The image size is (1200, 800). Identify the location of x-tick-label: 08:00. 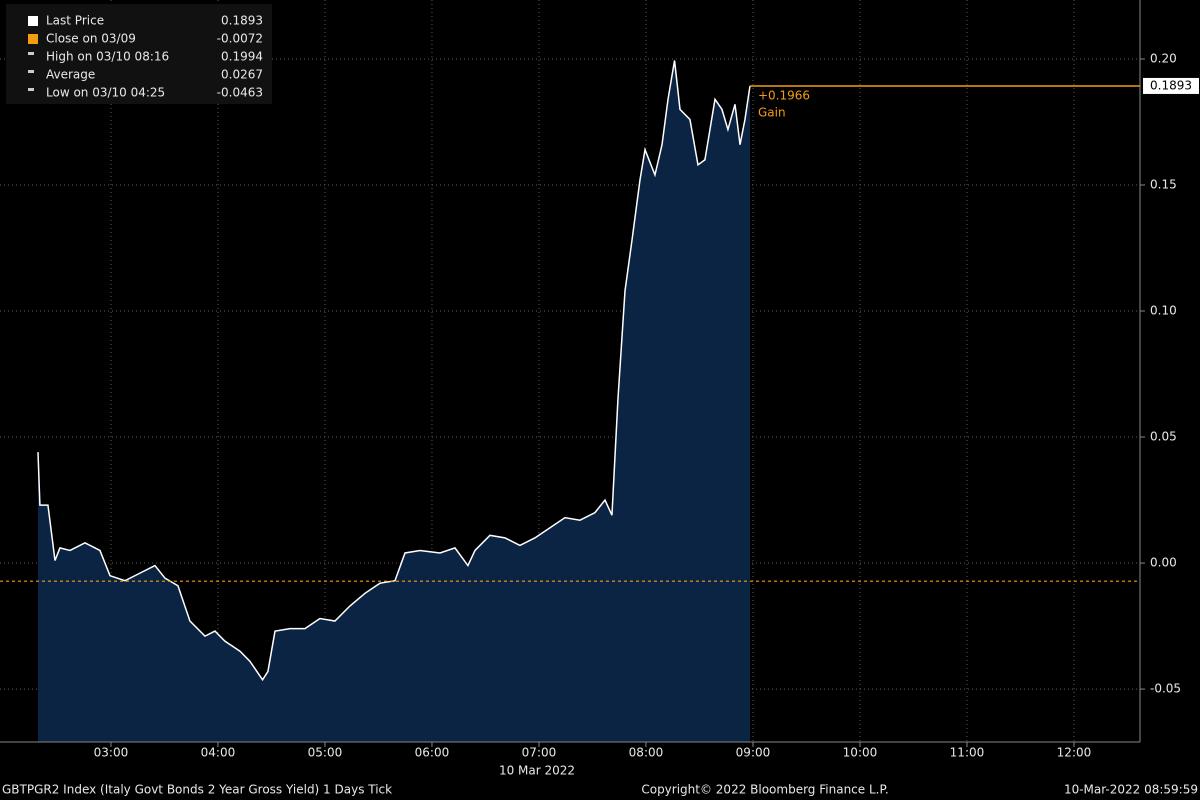
(646, 753).